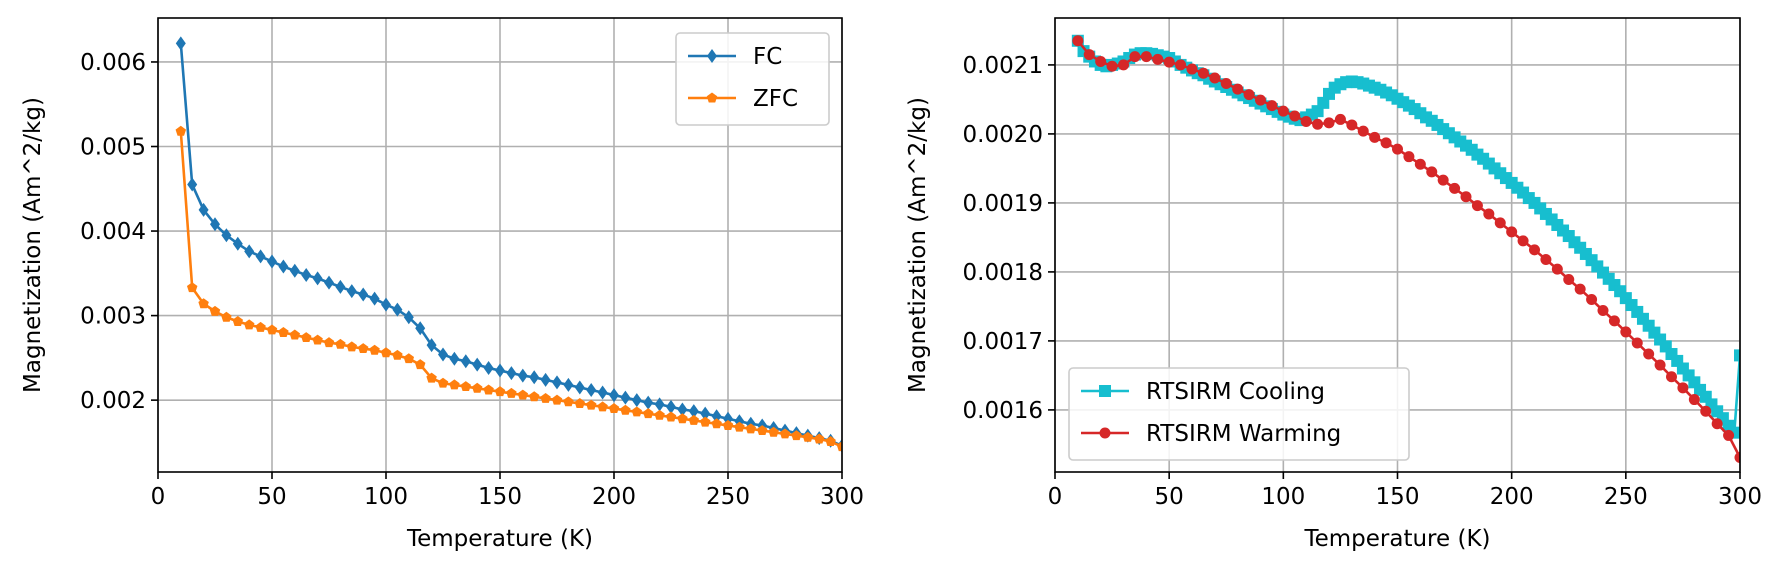 The image size is (1779, 579). Describe the element at coordinates (500, 497) in the screenshot. I see `x-tick-label: 150` at that location.